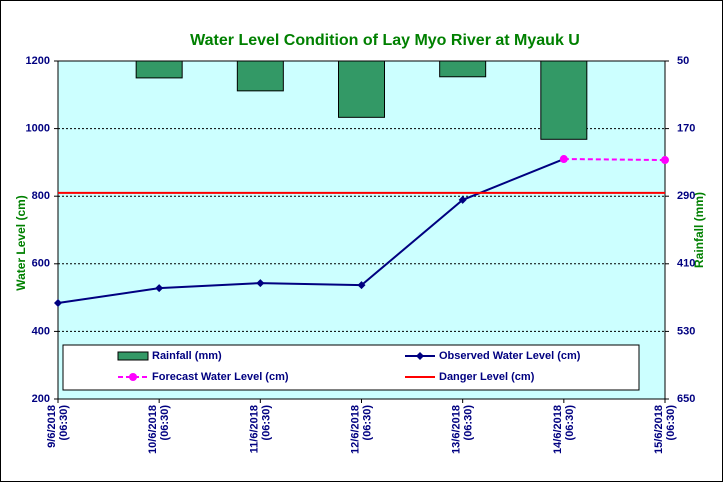 This screenshot has height=483, width=724. Describe the element at coordinates (220, 377) in the screenshot. I see `legend-label: Forecast Water Level (cm)` at that location.